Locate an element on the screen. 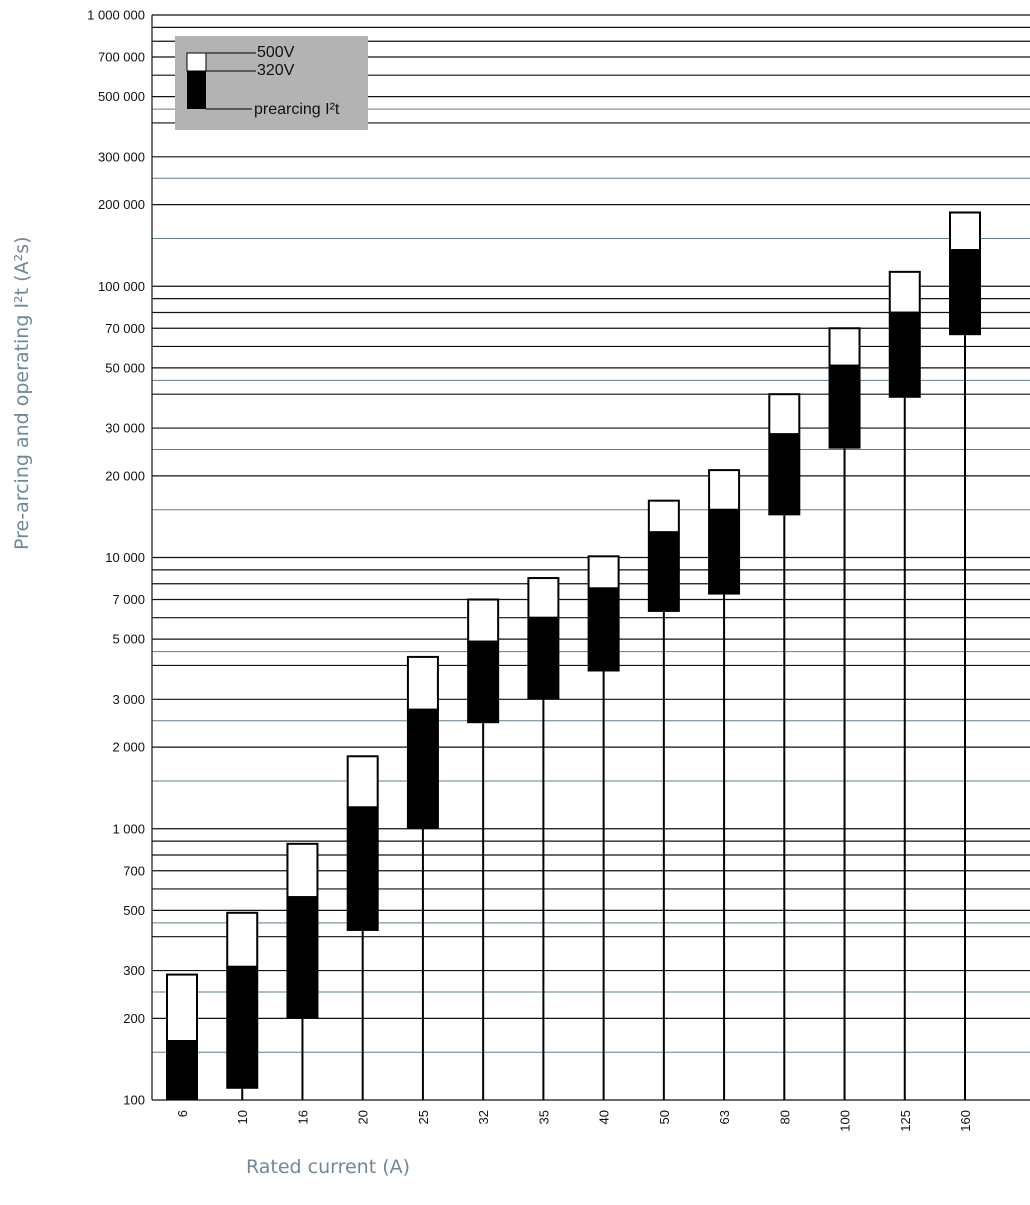 Image resolution: width=1030 pixels, height=1205 pixels. legend: 500V 320V prearcing I²t is located at coordinates (271, 83).